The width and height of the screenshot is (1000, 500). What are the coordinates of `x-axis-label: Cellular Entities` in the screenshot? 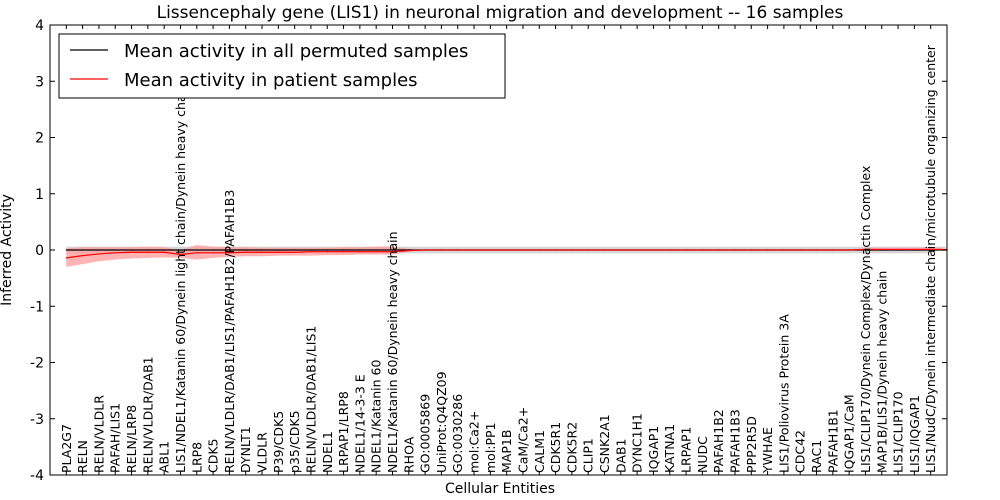 It's located at (500, 489).